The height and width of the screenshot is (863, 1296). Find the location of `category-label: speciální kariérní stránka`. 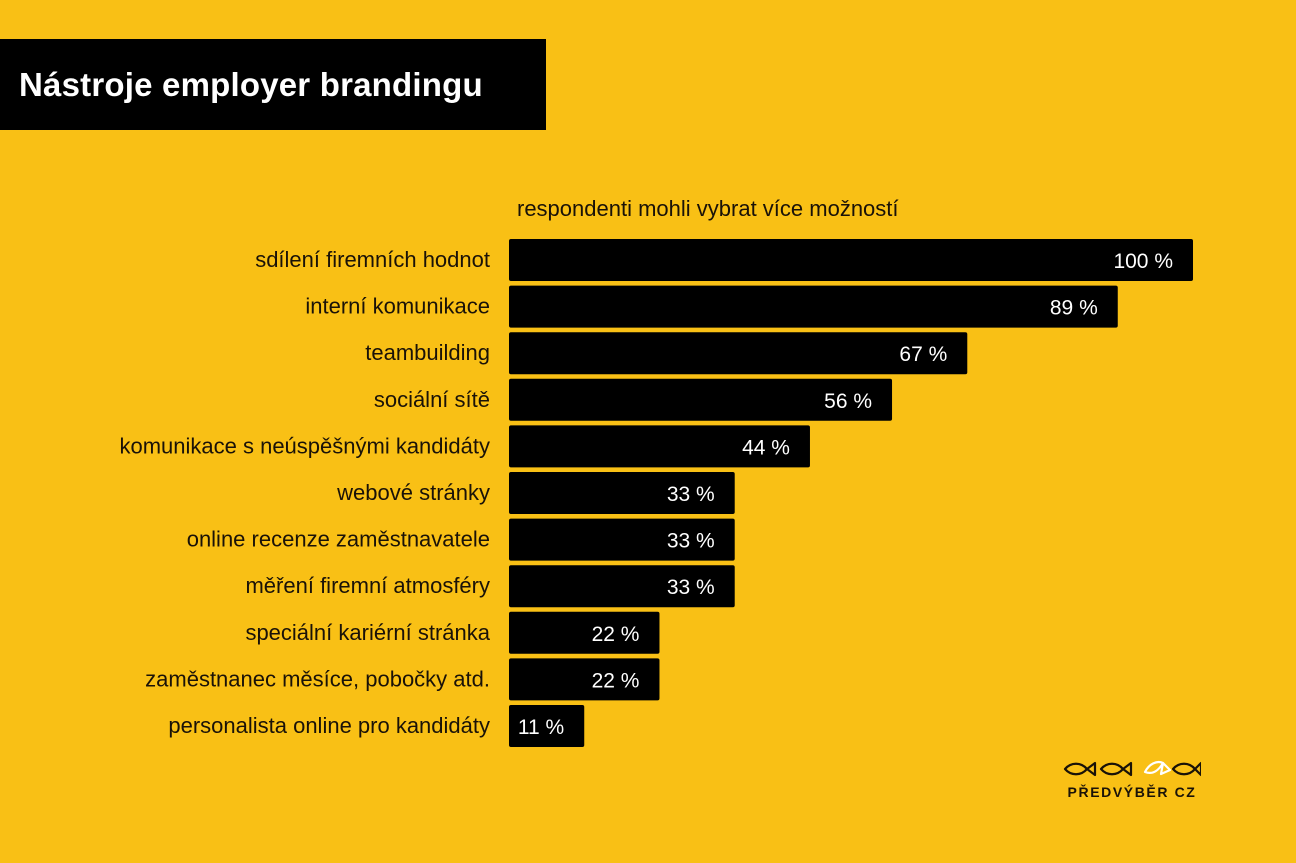

category-label: speciální kariérní stránka is located at coordinates (367, 632).